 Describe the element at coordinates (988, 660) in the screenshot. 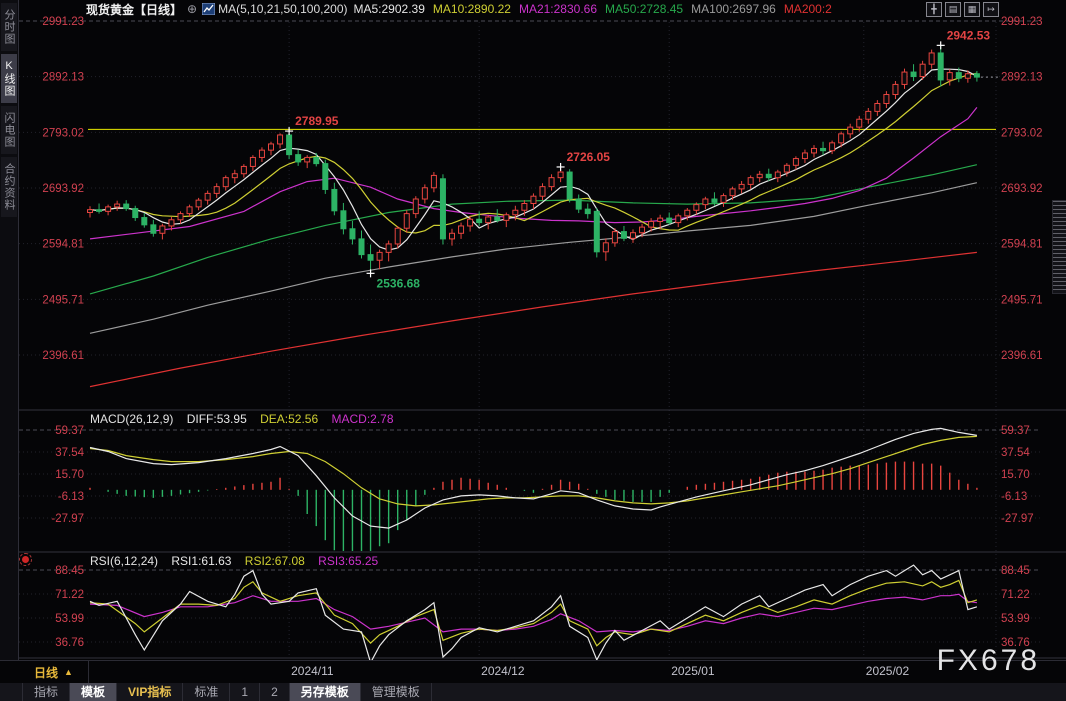

I see `brand-watermark: FX678` at that location.